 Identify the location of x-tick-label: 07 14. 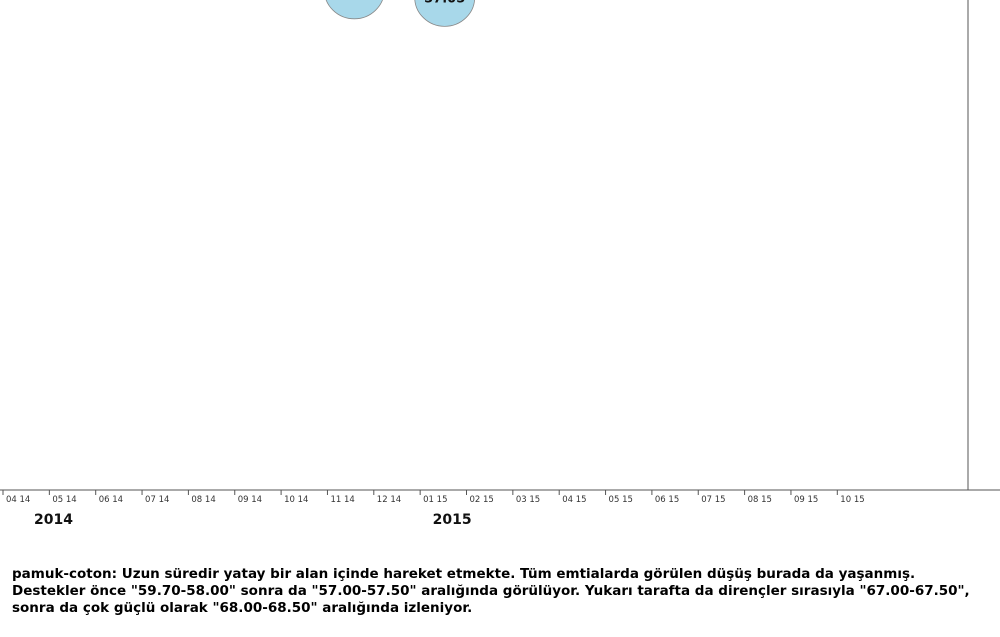
(157, 500).